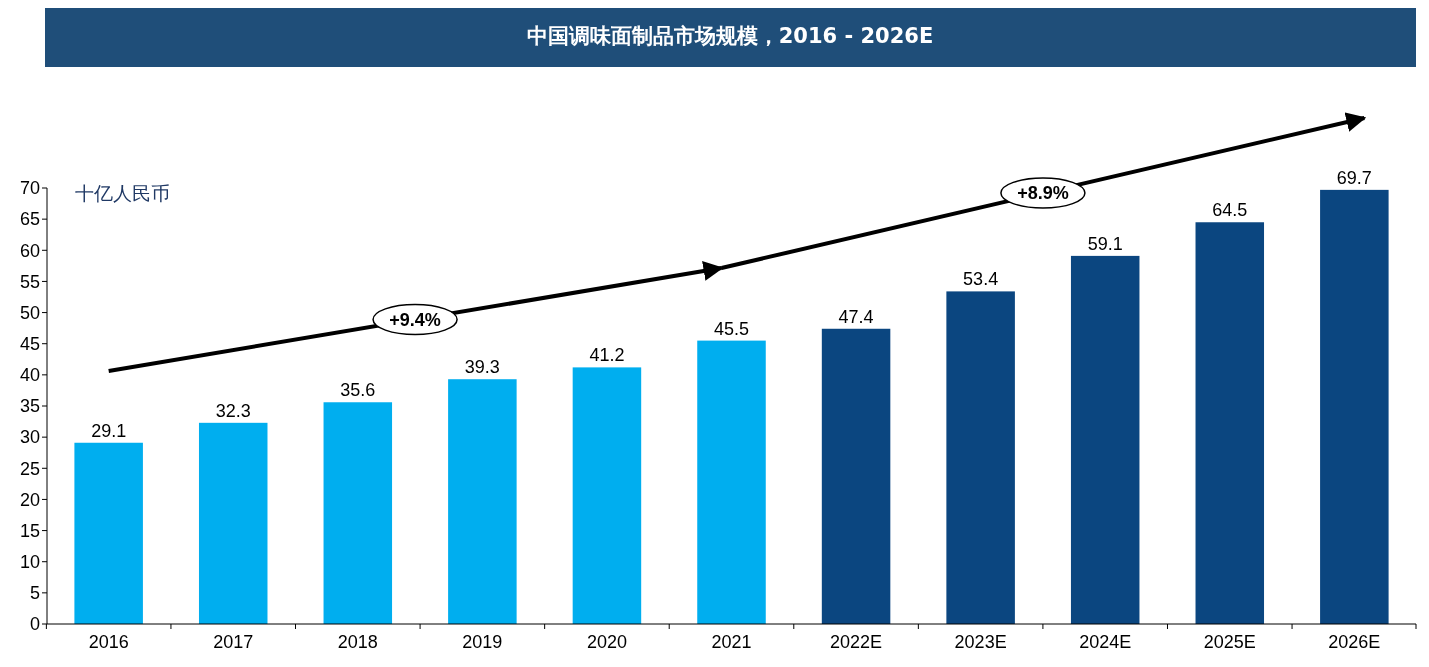 The image size is (1429, 667). What do you see at coordinates (29, 250) in the screenshot?
I see `y-tick-label: 60` at bounding box center [29, 250].